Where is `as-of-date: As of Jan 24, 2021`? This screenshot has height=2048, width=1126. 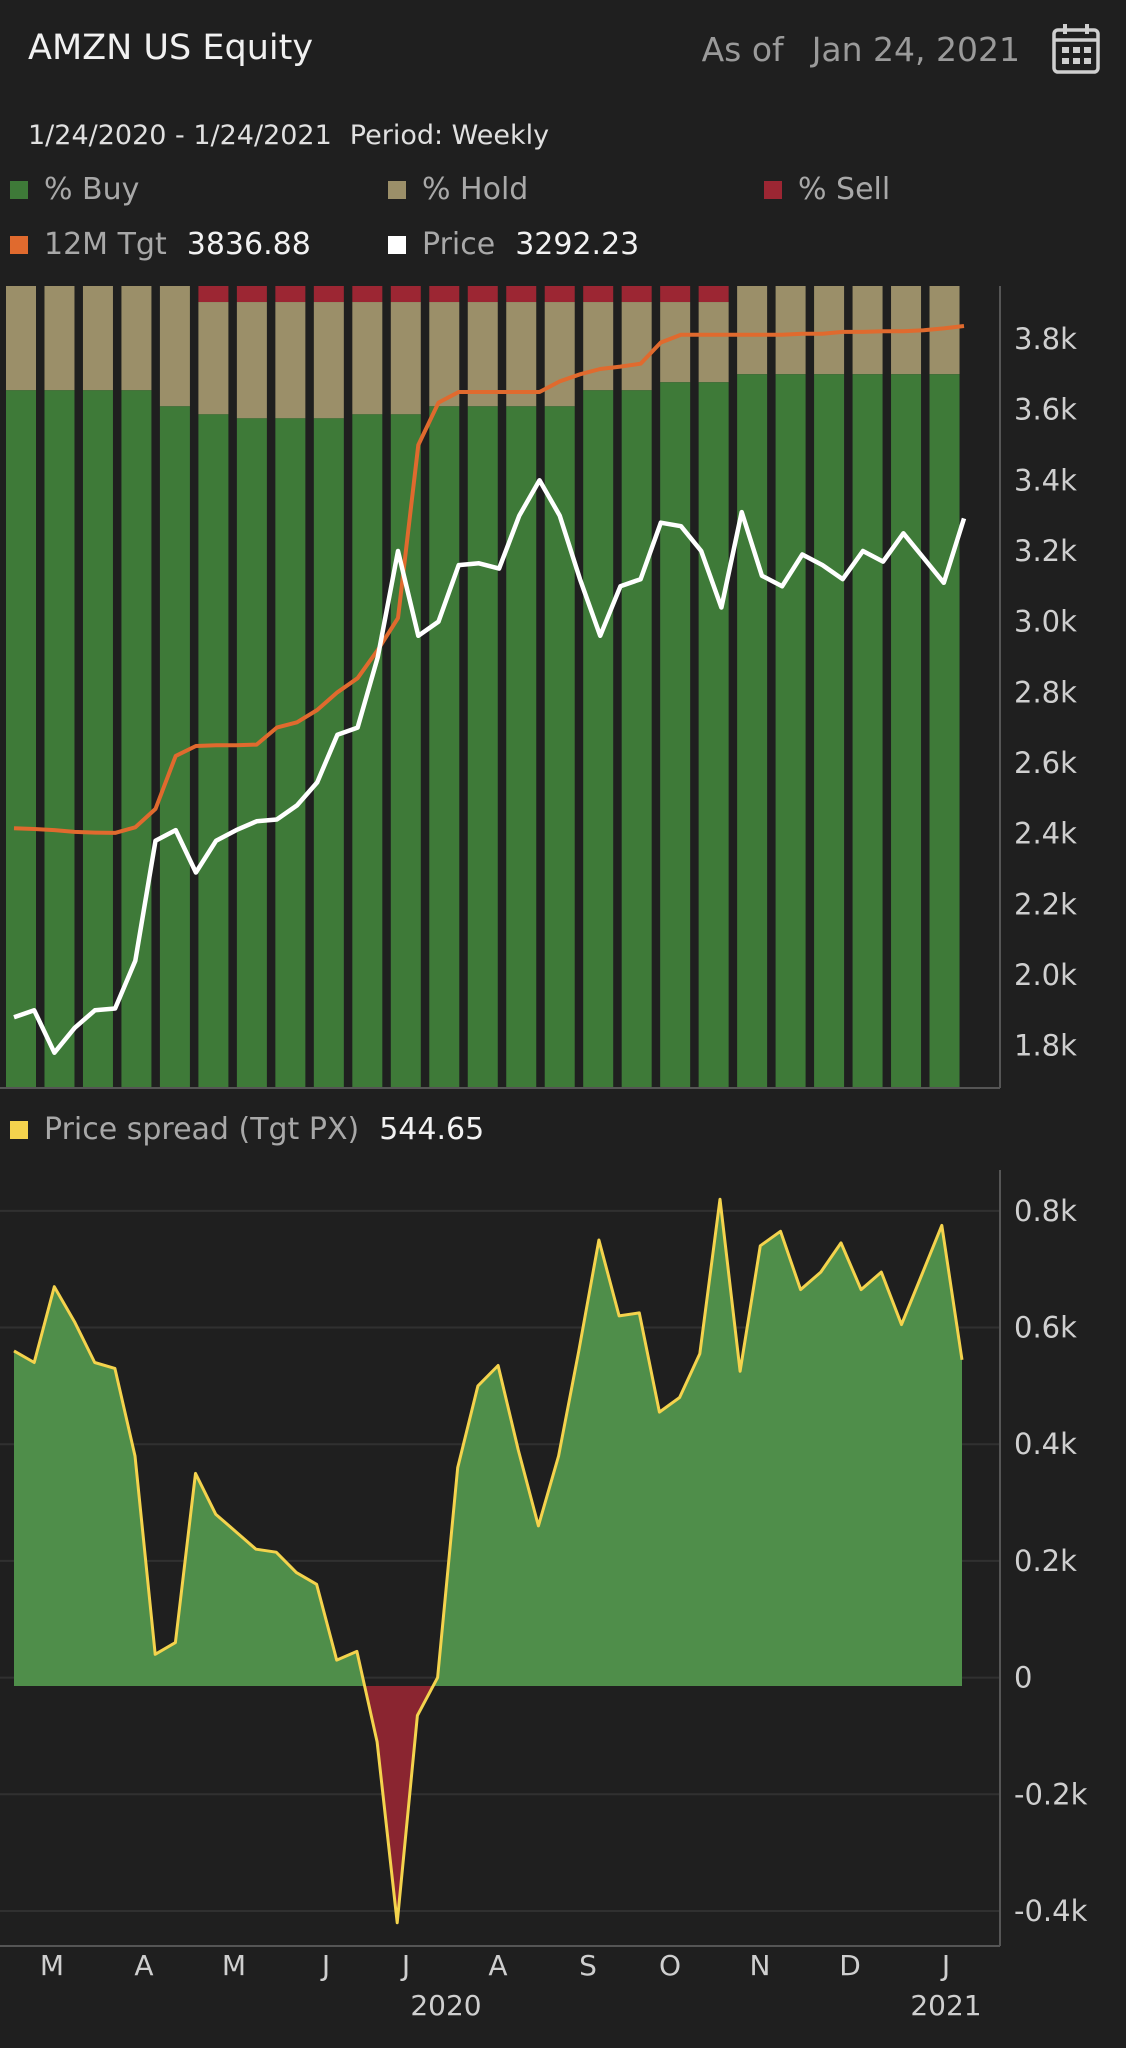 as-of-date: As of Jan 24, 2021 is located at coordinates (861, 49).